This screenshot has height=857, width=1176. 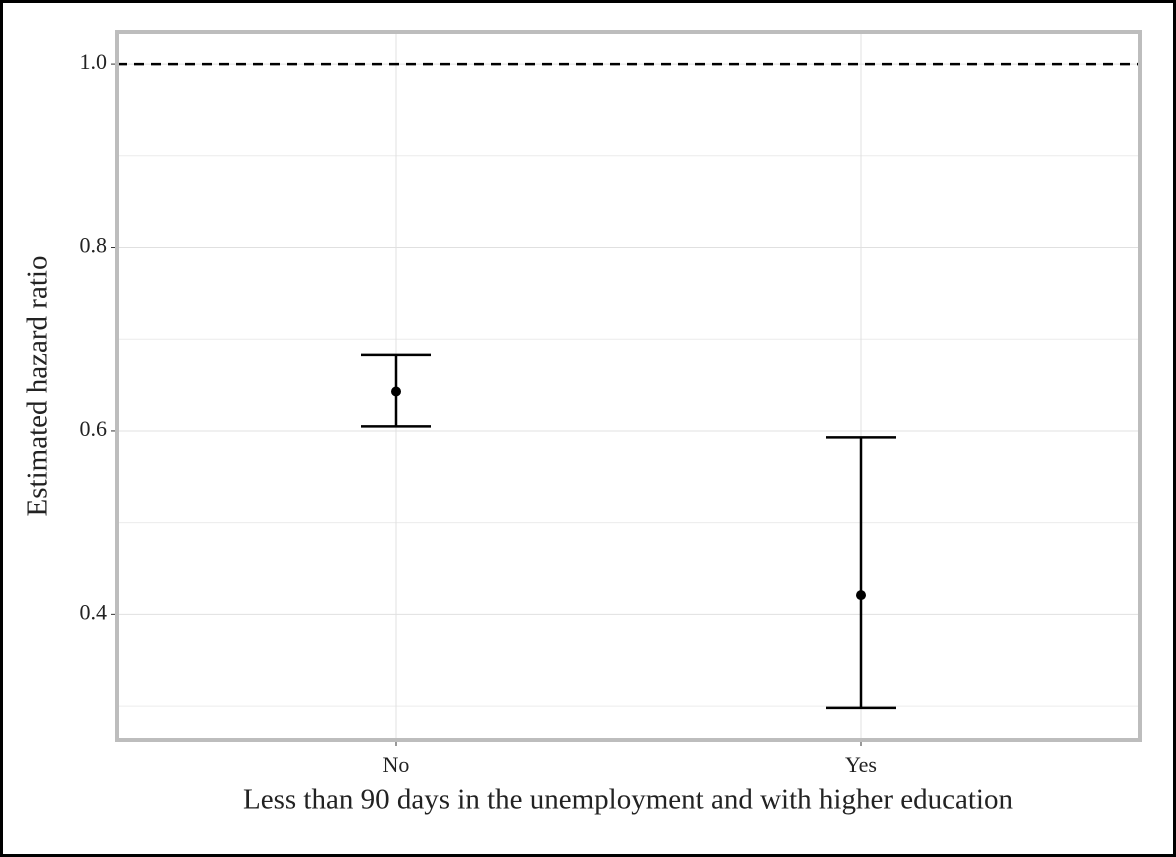 I want to click on y-tick-label: 0.6, so click(x=94, y=428).